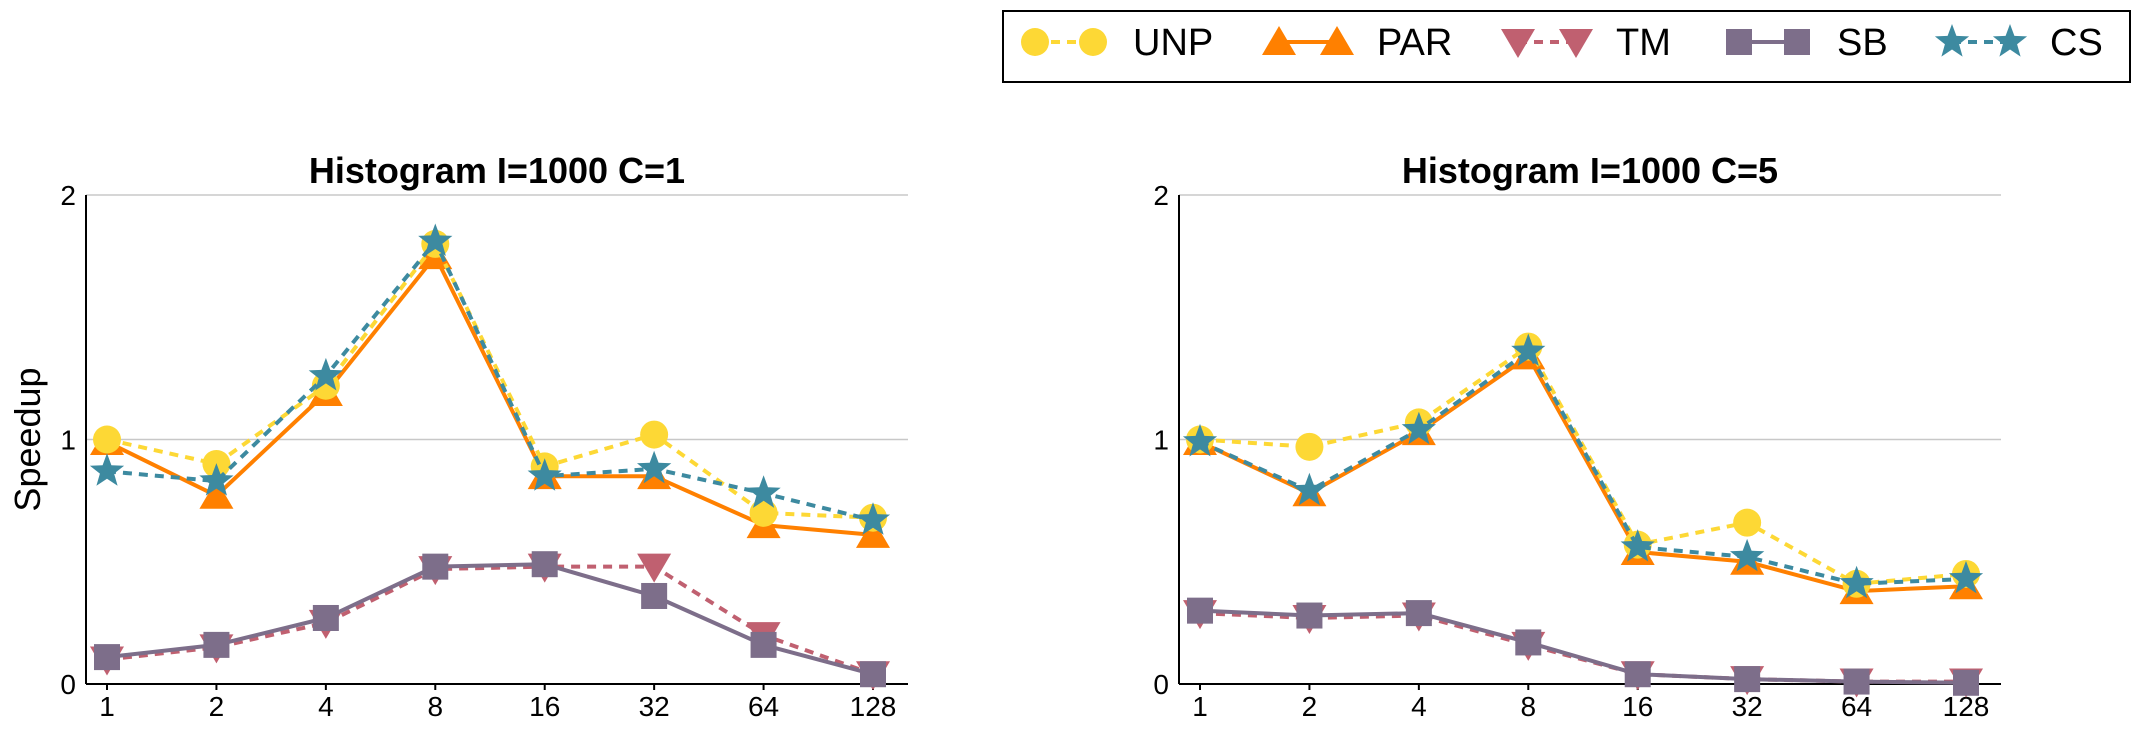  I want to click on legend: UNP PAR TM SB CS, so click(1566, 46).